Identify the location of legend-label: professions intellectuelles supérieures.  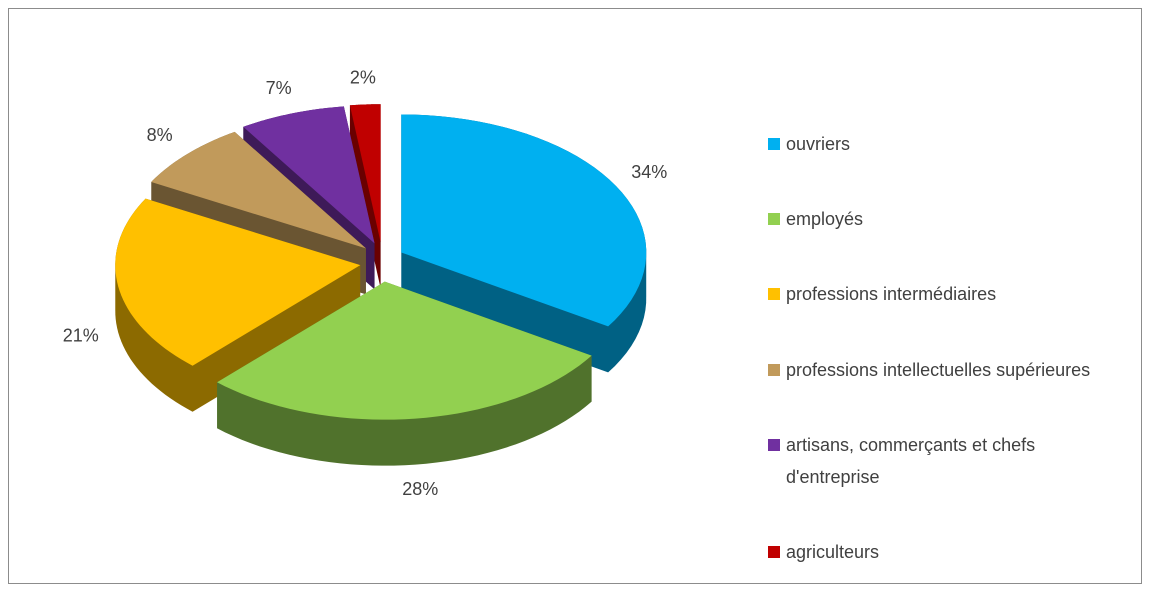
(938, 369).